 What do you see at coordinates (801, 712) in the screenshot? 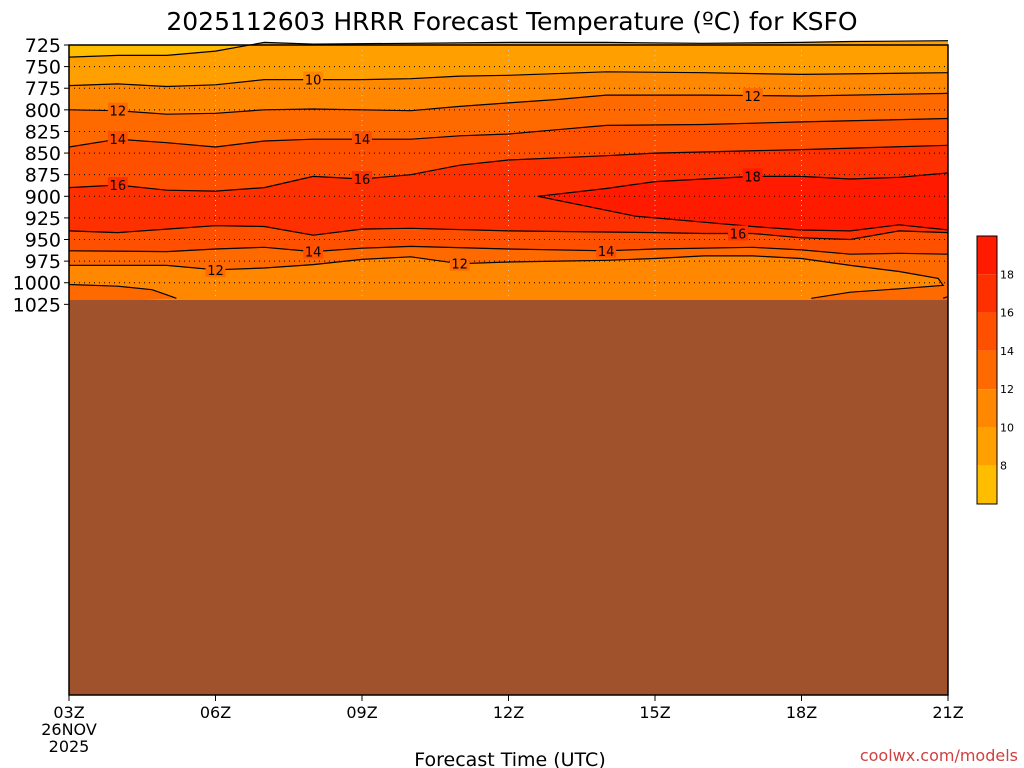
I see `x-tick-label: 18Z` at bounding box center [801, 712].